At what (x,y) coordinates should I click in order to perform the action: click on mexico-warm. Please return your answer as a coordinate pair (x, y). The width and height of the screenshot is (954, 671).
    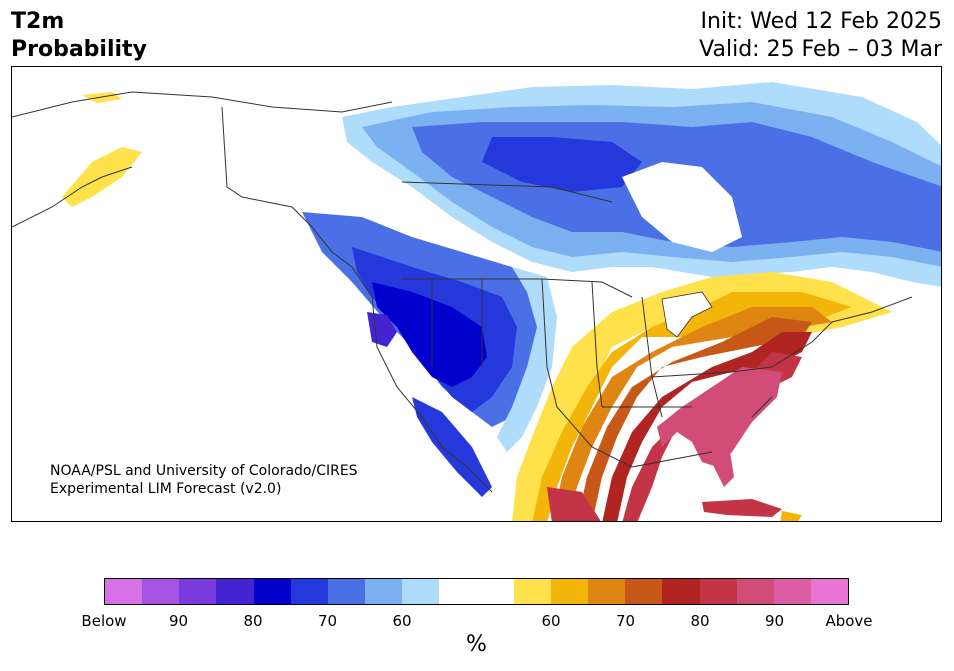
    Looking at the image, I should click on (574, 504).